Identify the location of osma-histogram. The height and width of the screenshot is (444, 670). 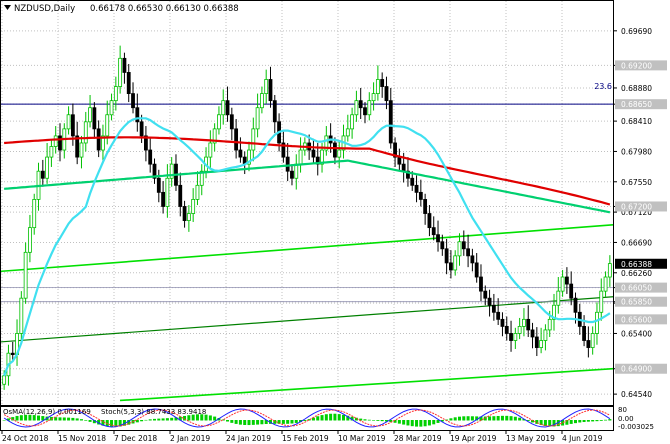
(307, 420).